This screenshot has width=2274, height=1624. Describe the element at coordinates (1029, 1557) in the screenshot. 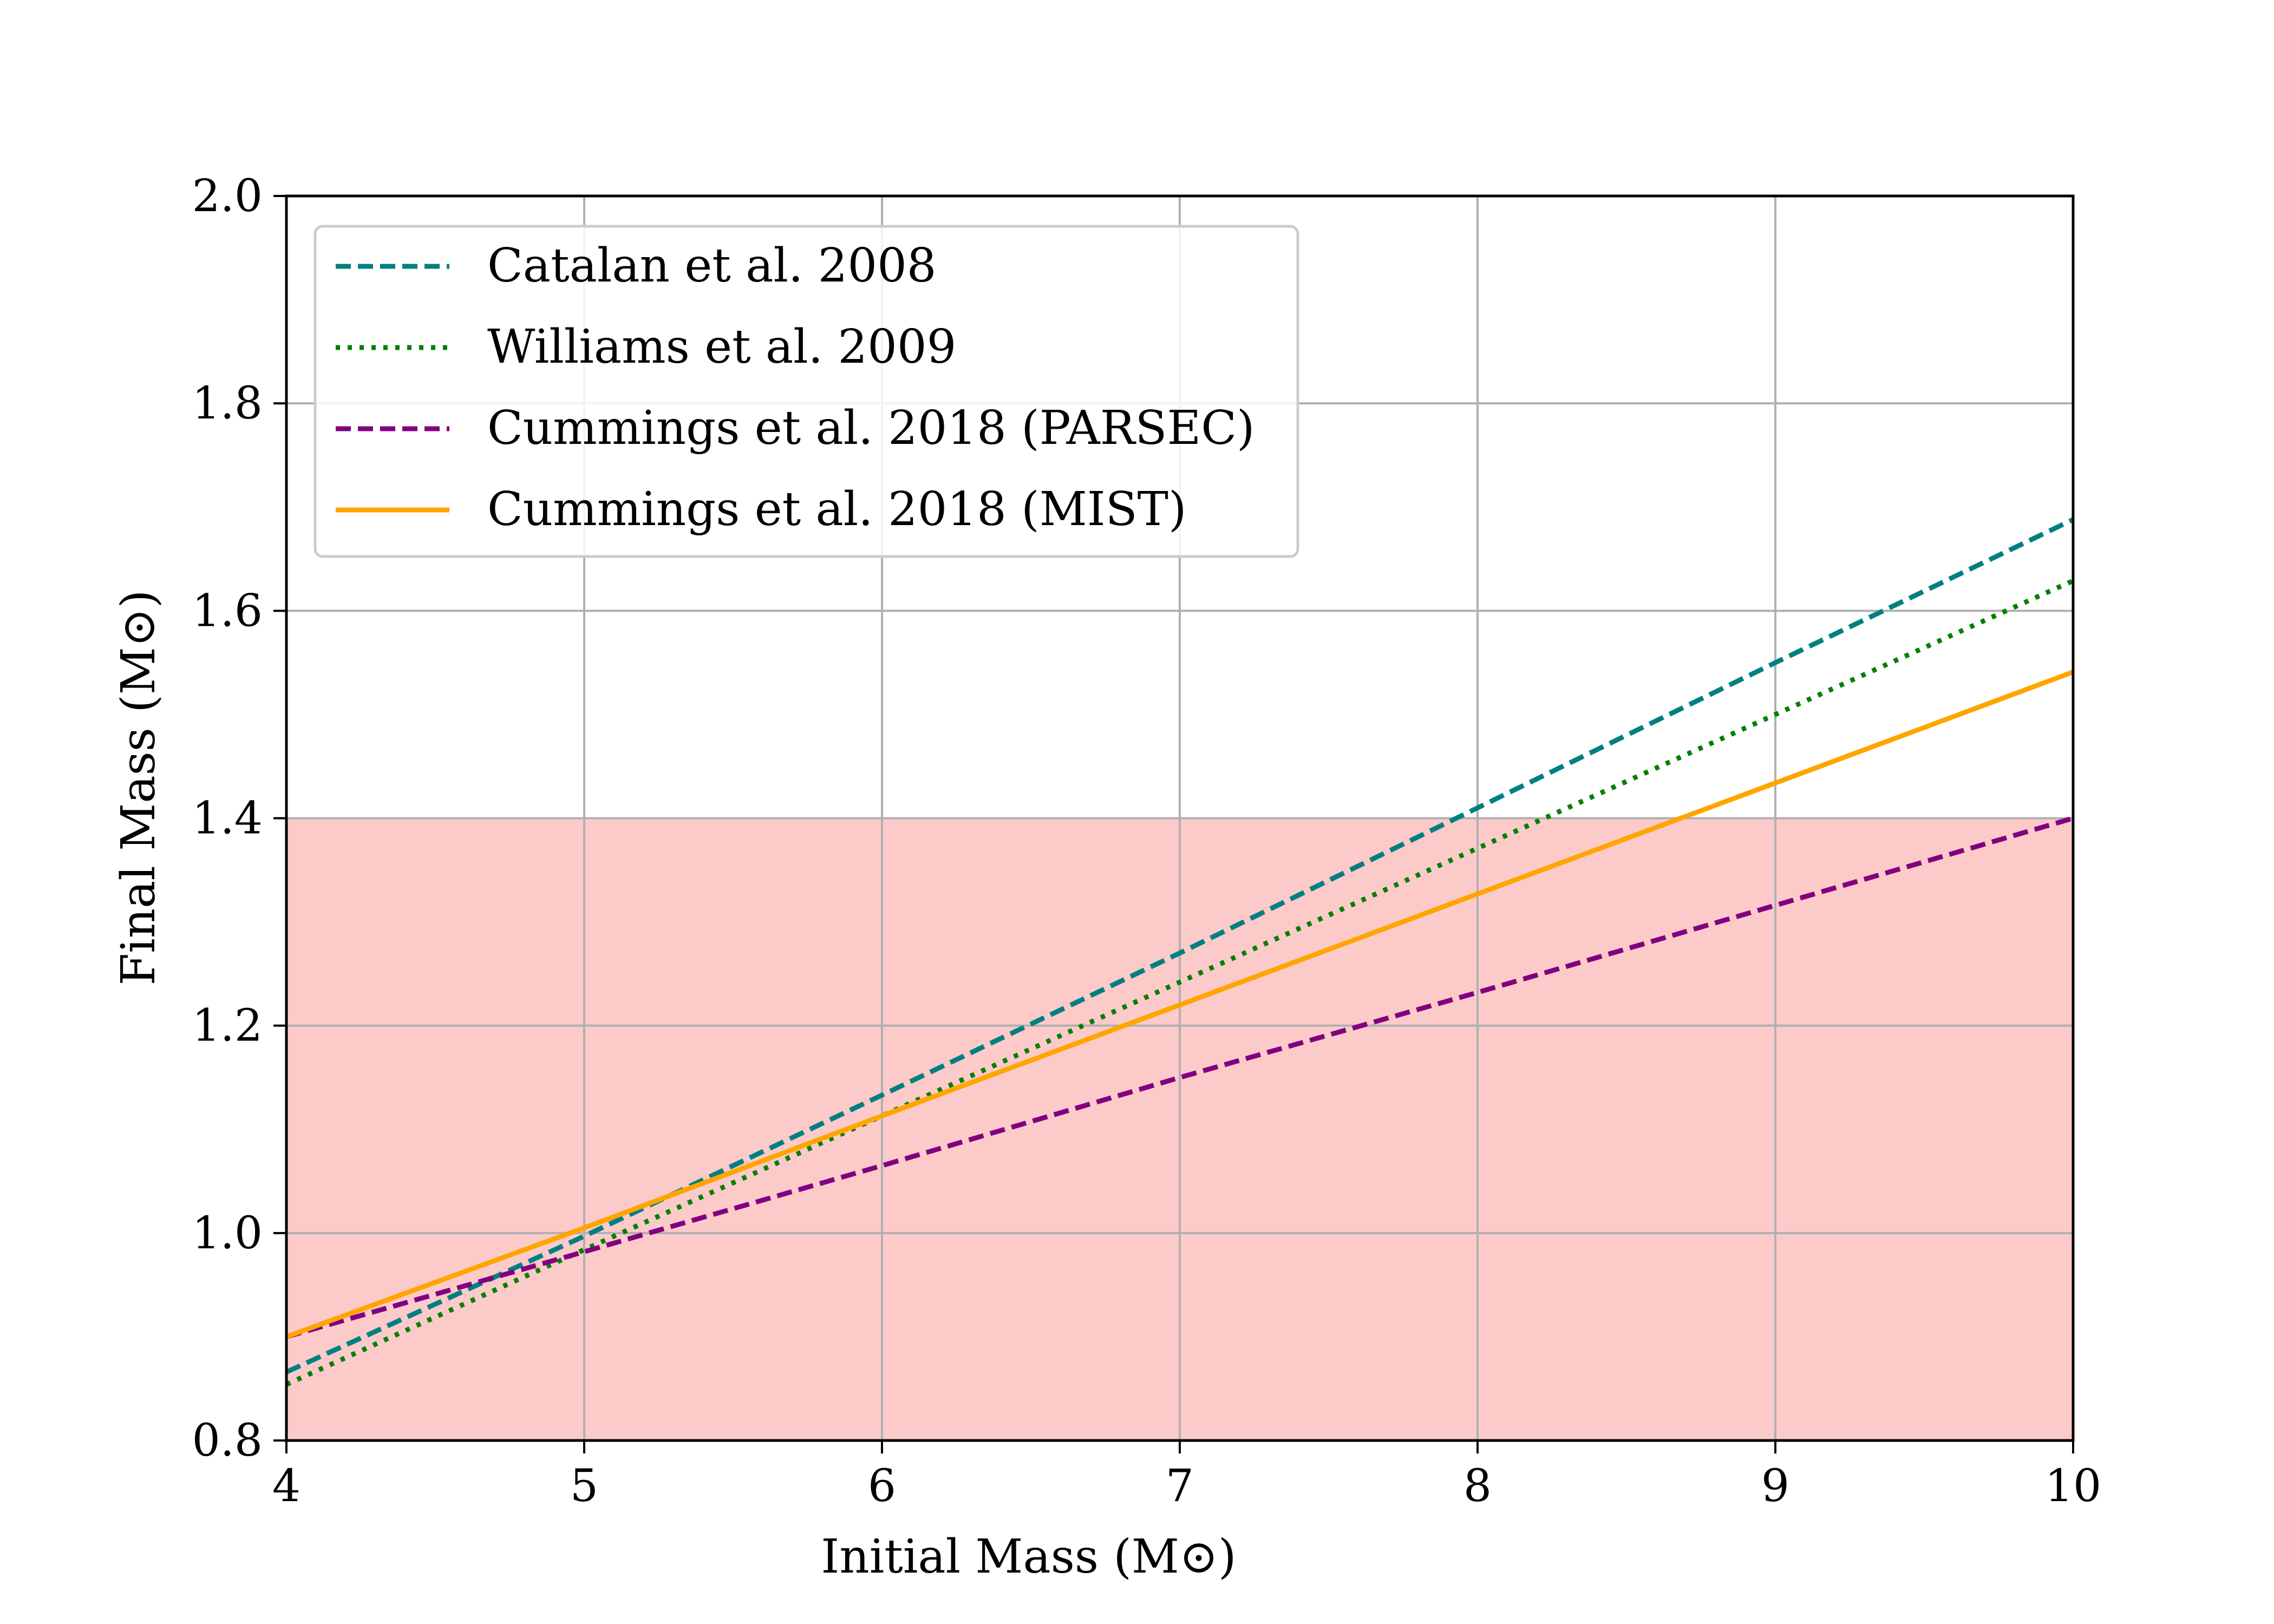

I see `x-axis-label: Initial Mass (M⊙)` at that location.